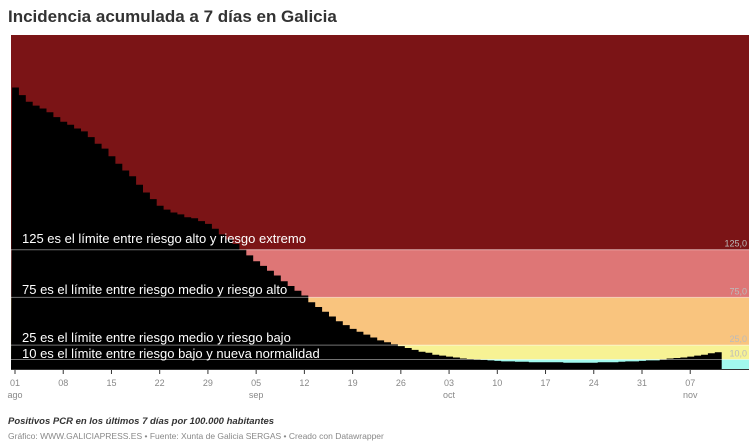 The height and width of the screenshot is (447, 756). Describe the element at coordinates (160, 383) in the screenshot. I see `x-tick-label: 22` at that location.